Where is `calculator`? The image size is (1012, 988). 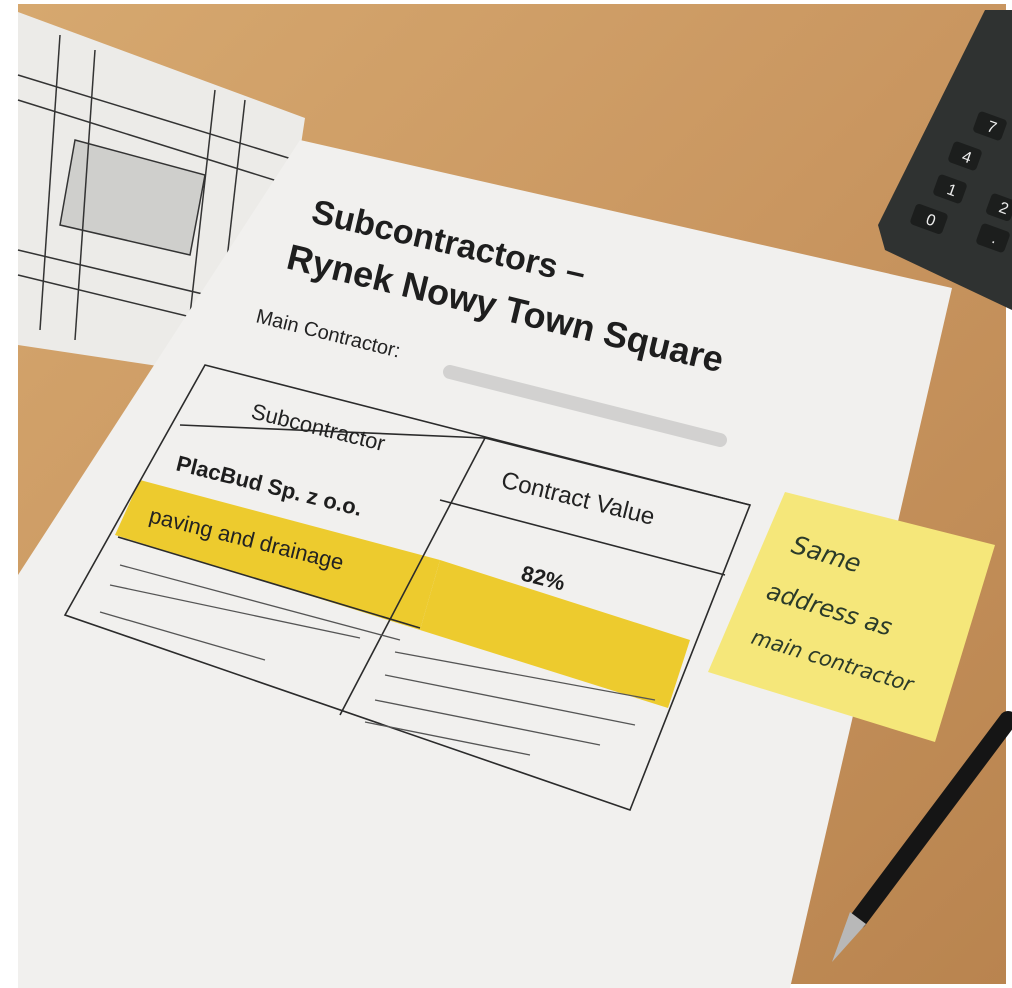 calculator is located at coordinates (945, 160).